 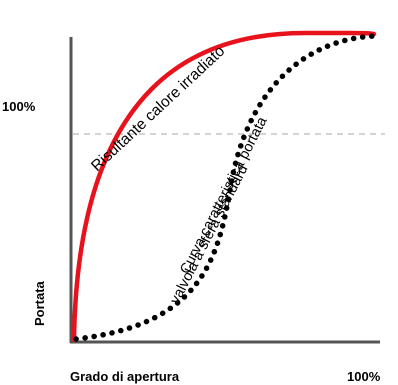 What do you see at coordinates (209, 234) in the screenshot?
I see `valve-flow-curve-label-2: valvola a sfera standard` at bounding box center [209, 234].